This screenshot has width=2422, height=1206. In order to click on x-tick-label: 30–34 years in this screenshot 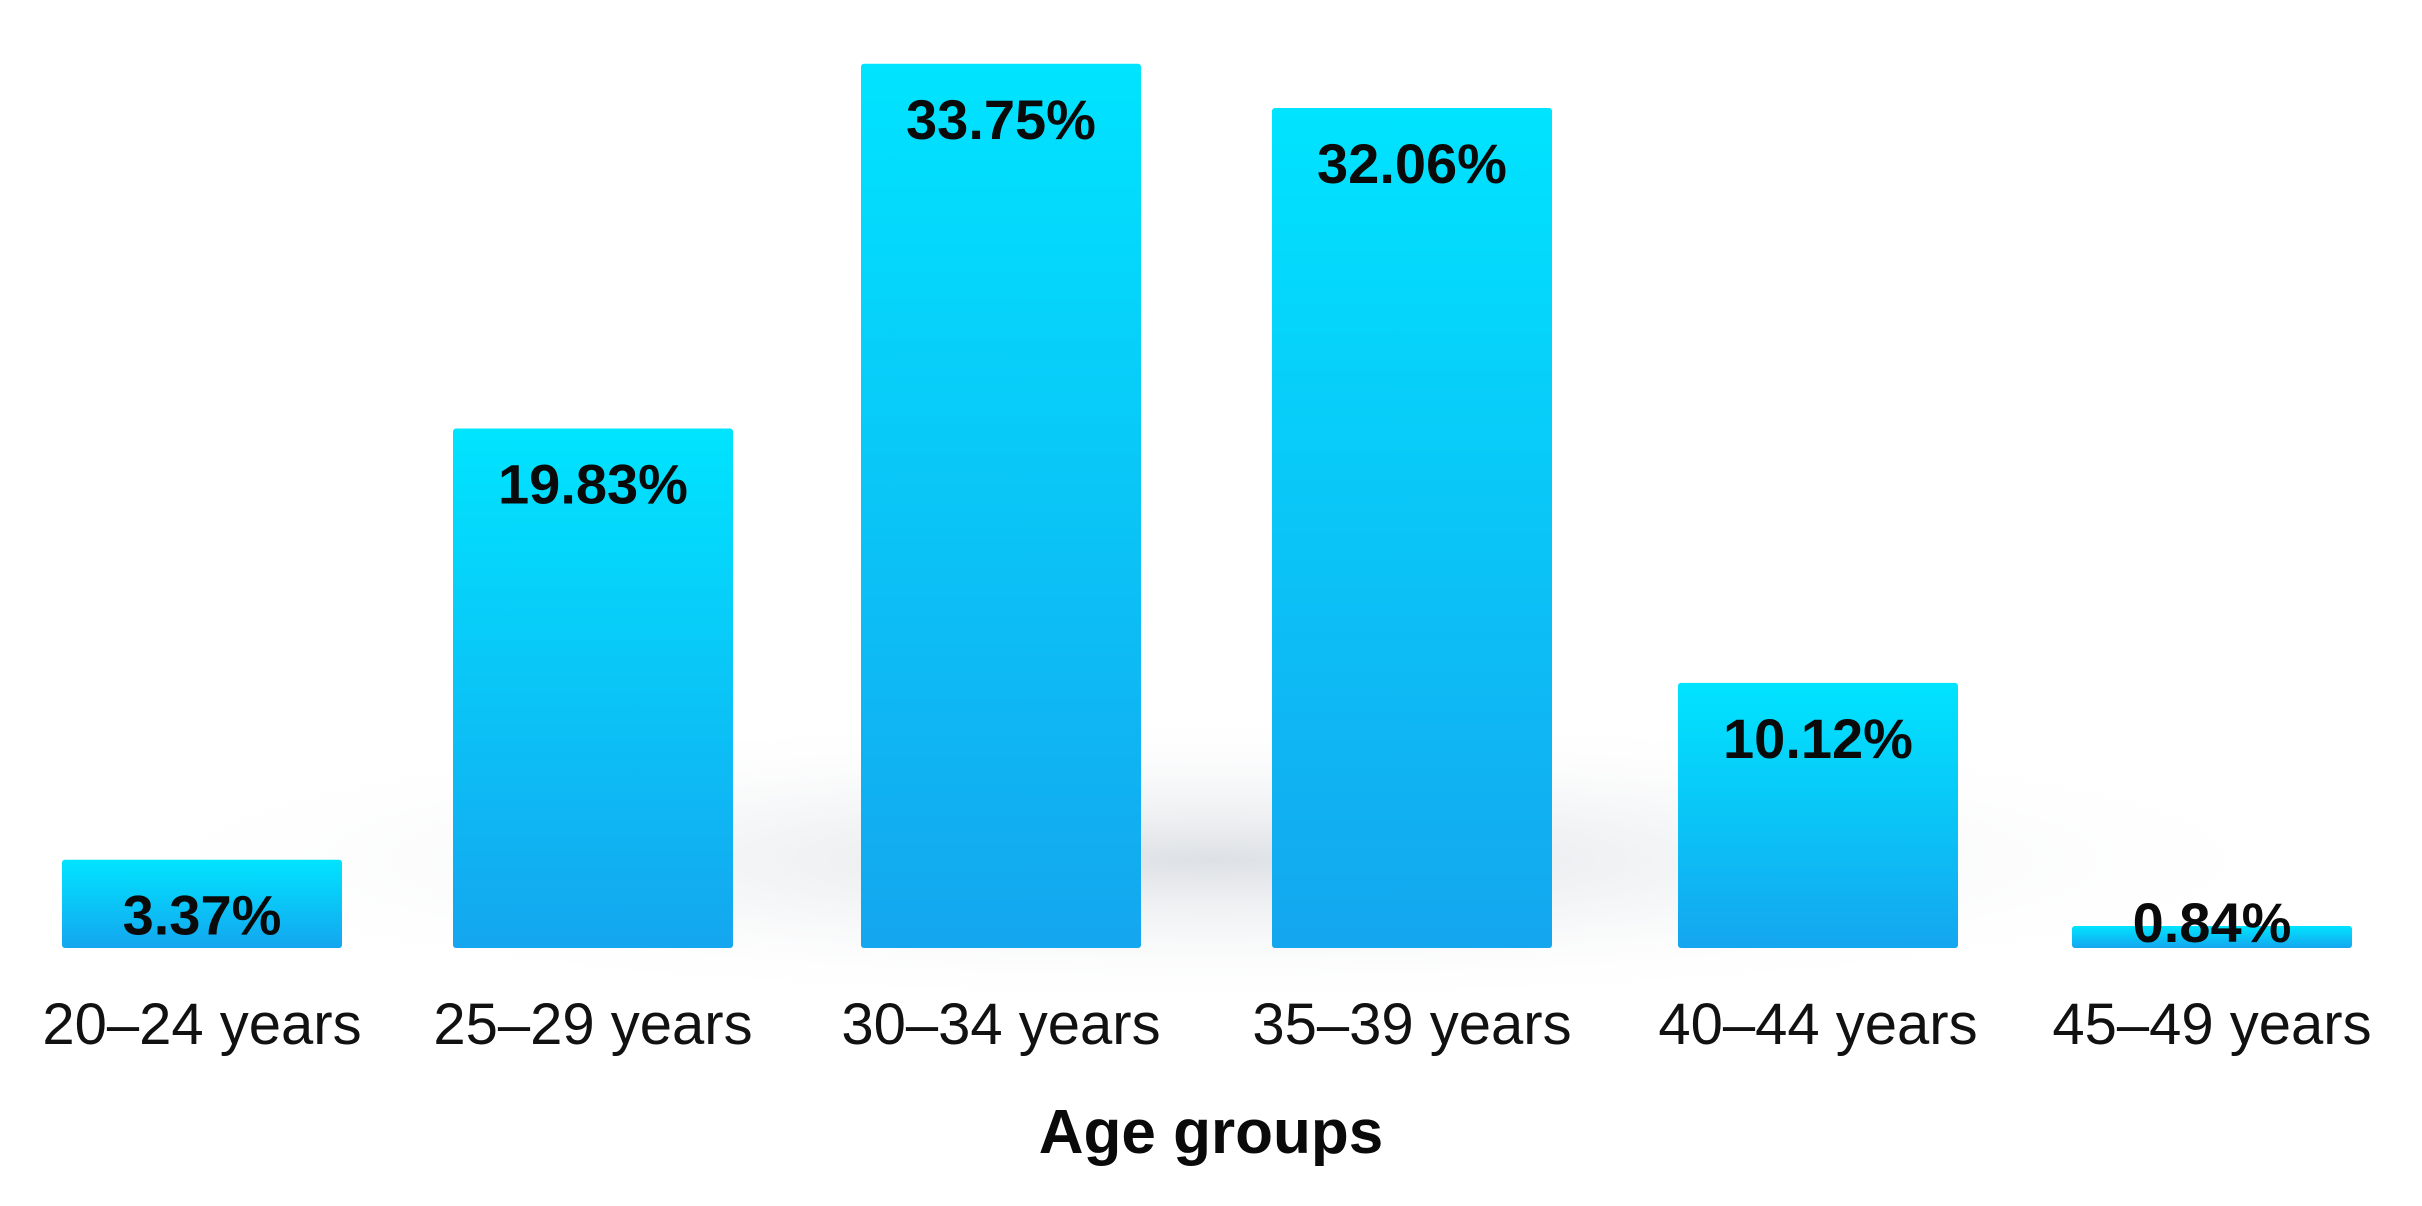, I will do `click(1000, 1024)`.